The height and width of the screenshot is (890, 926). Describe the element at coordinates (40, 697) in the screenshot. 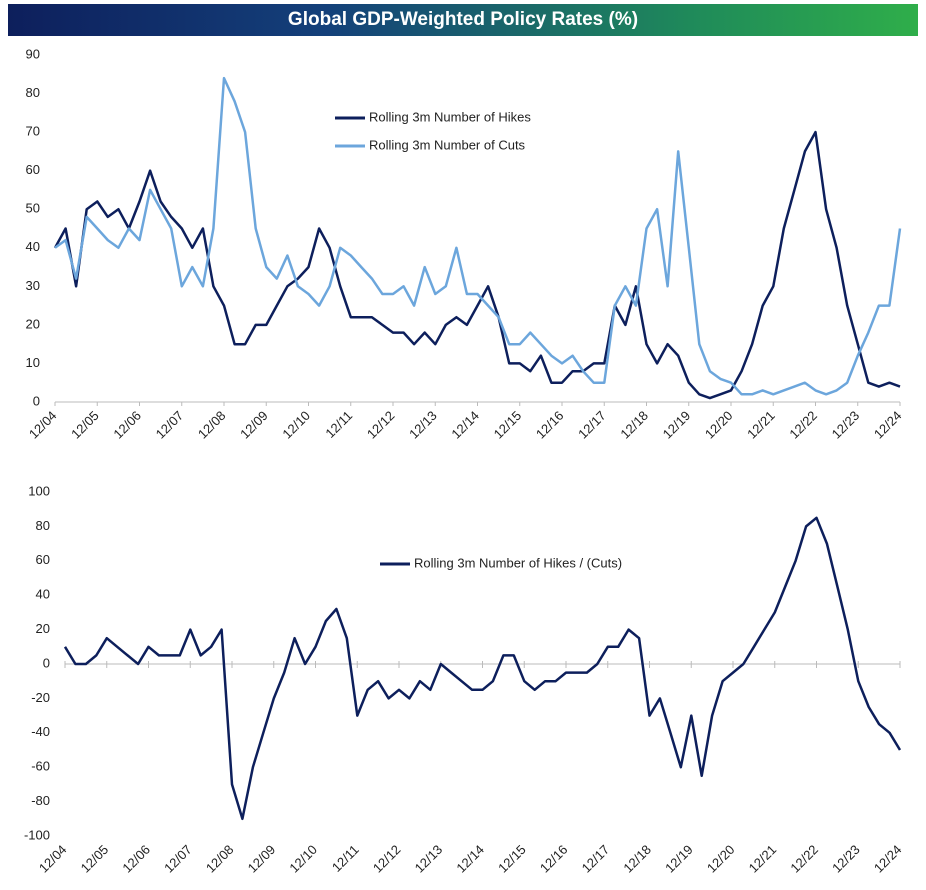

I see `y-tick-label: -20` at that location.